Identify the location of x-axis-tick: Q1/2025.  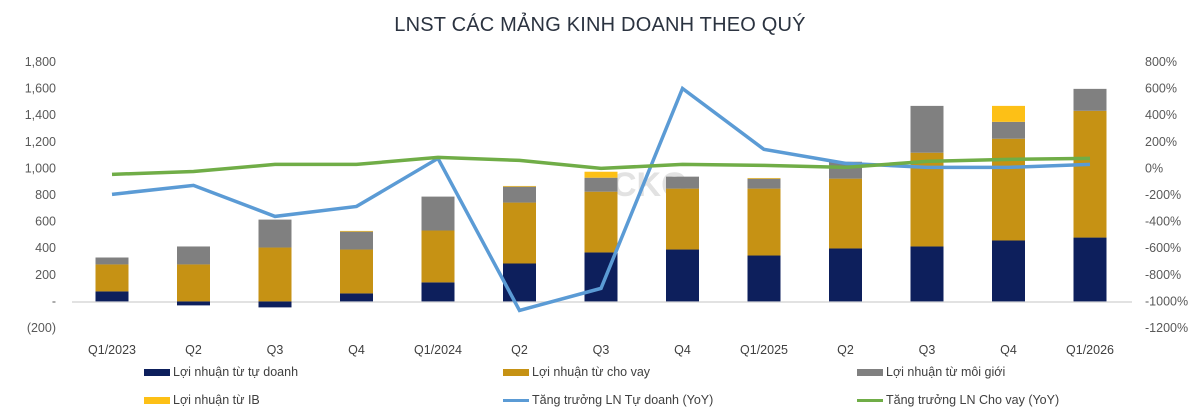
(764, 350).